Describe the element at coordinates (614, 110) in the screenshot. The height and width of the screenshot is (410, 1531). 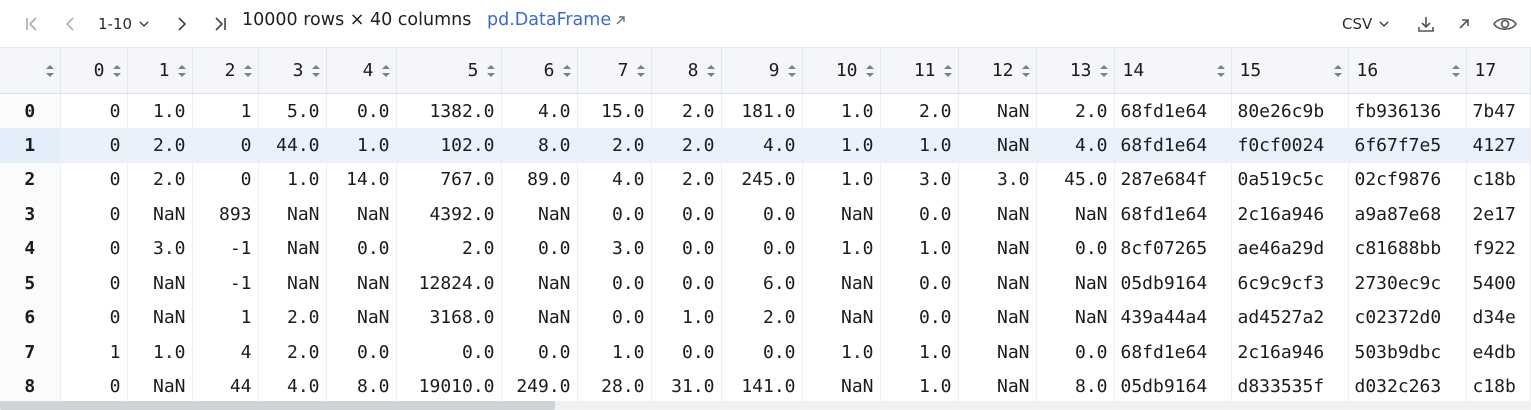
I see `table-cell: 15.0` at that location.